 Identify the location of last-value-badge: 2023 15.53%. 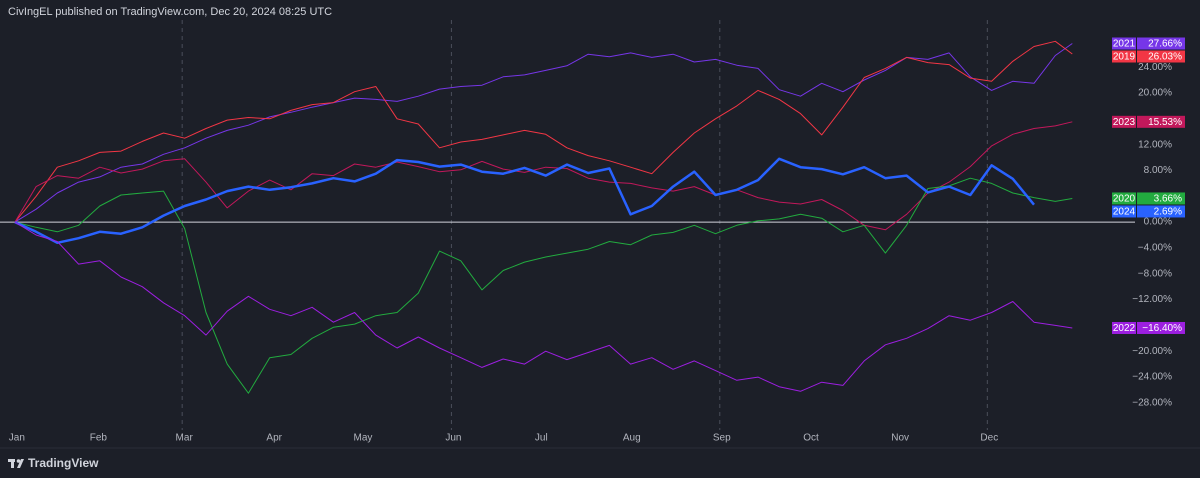
(1148, 121).